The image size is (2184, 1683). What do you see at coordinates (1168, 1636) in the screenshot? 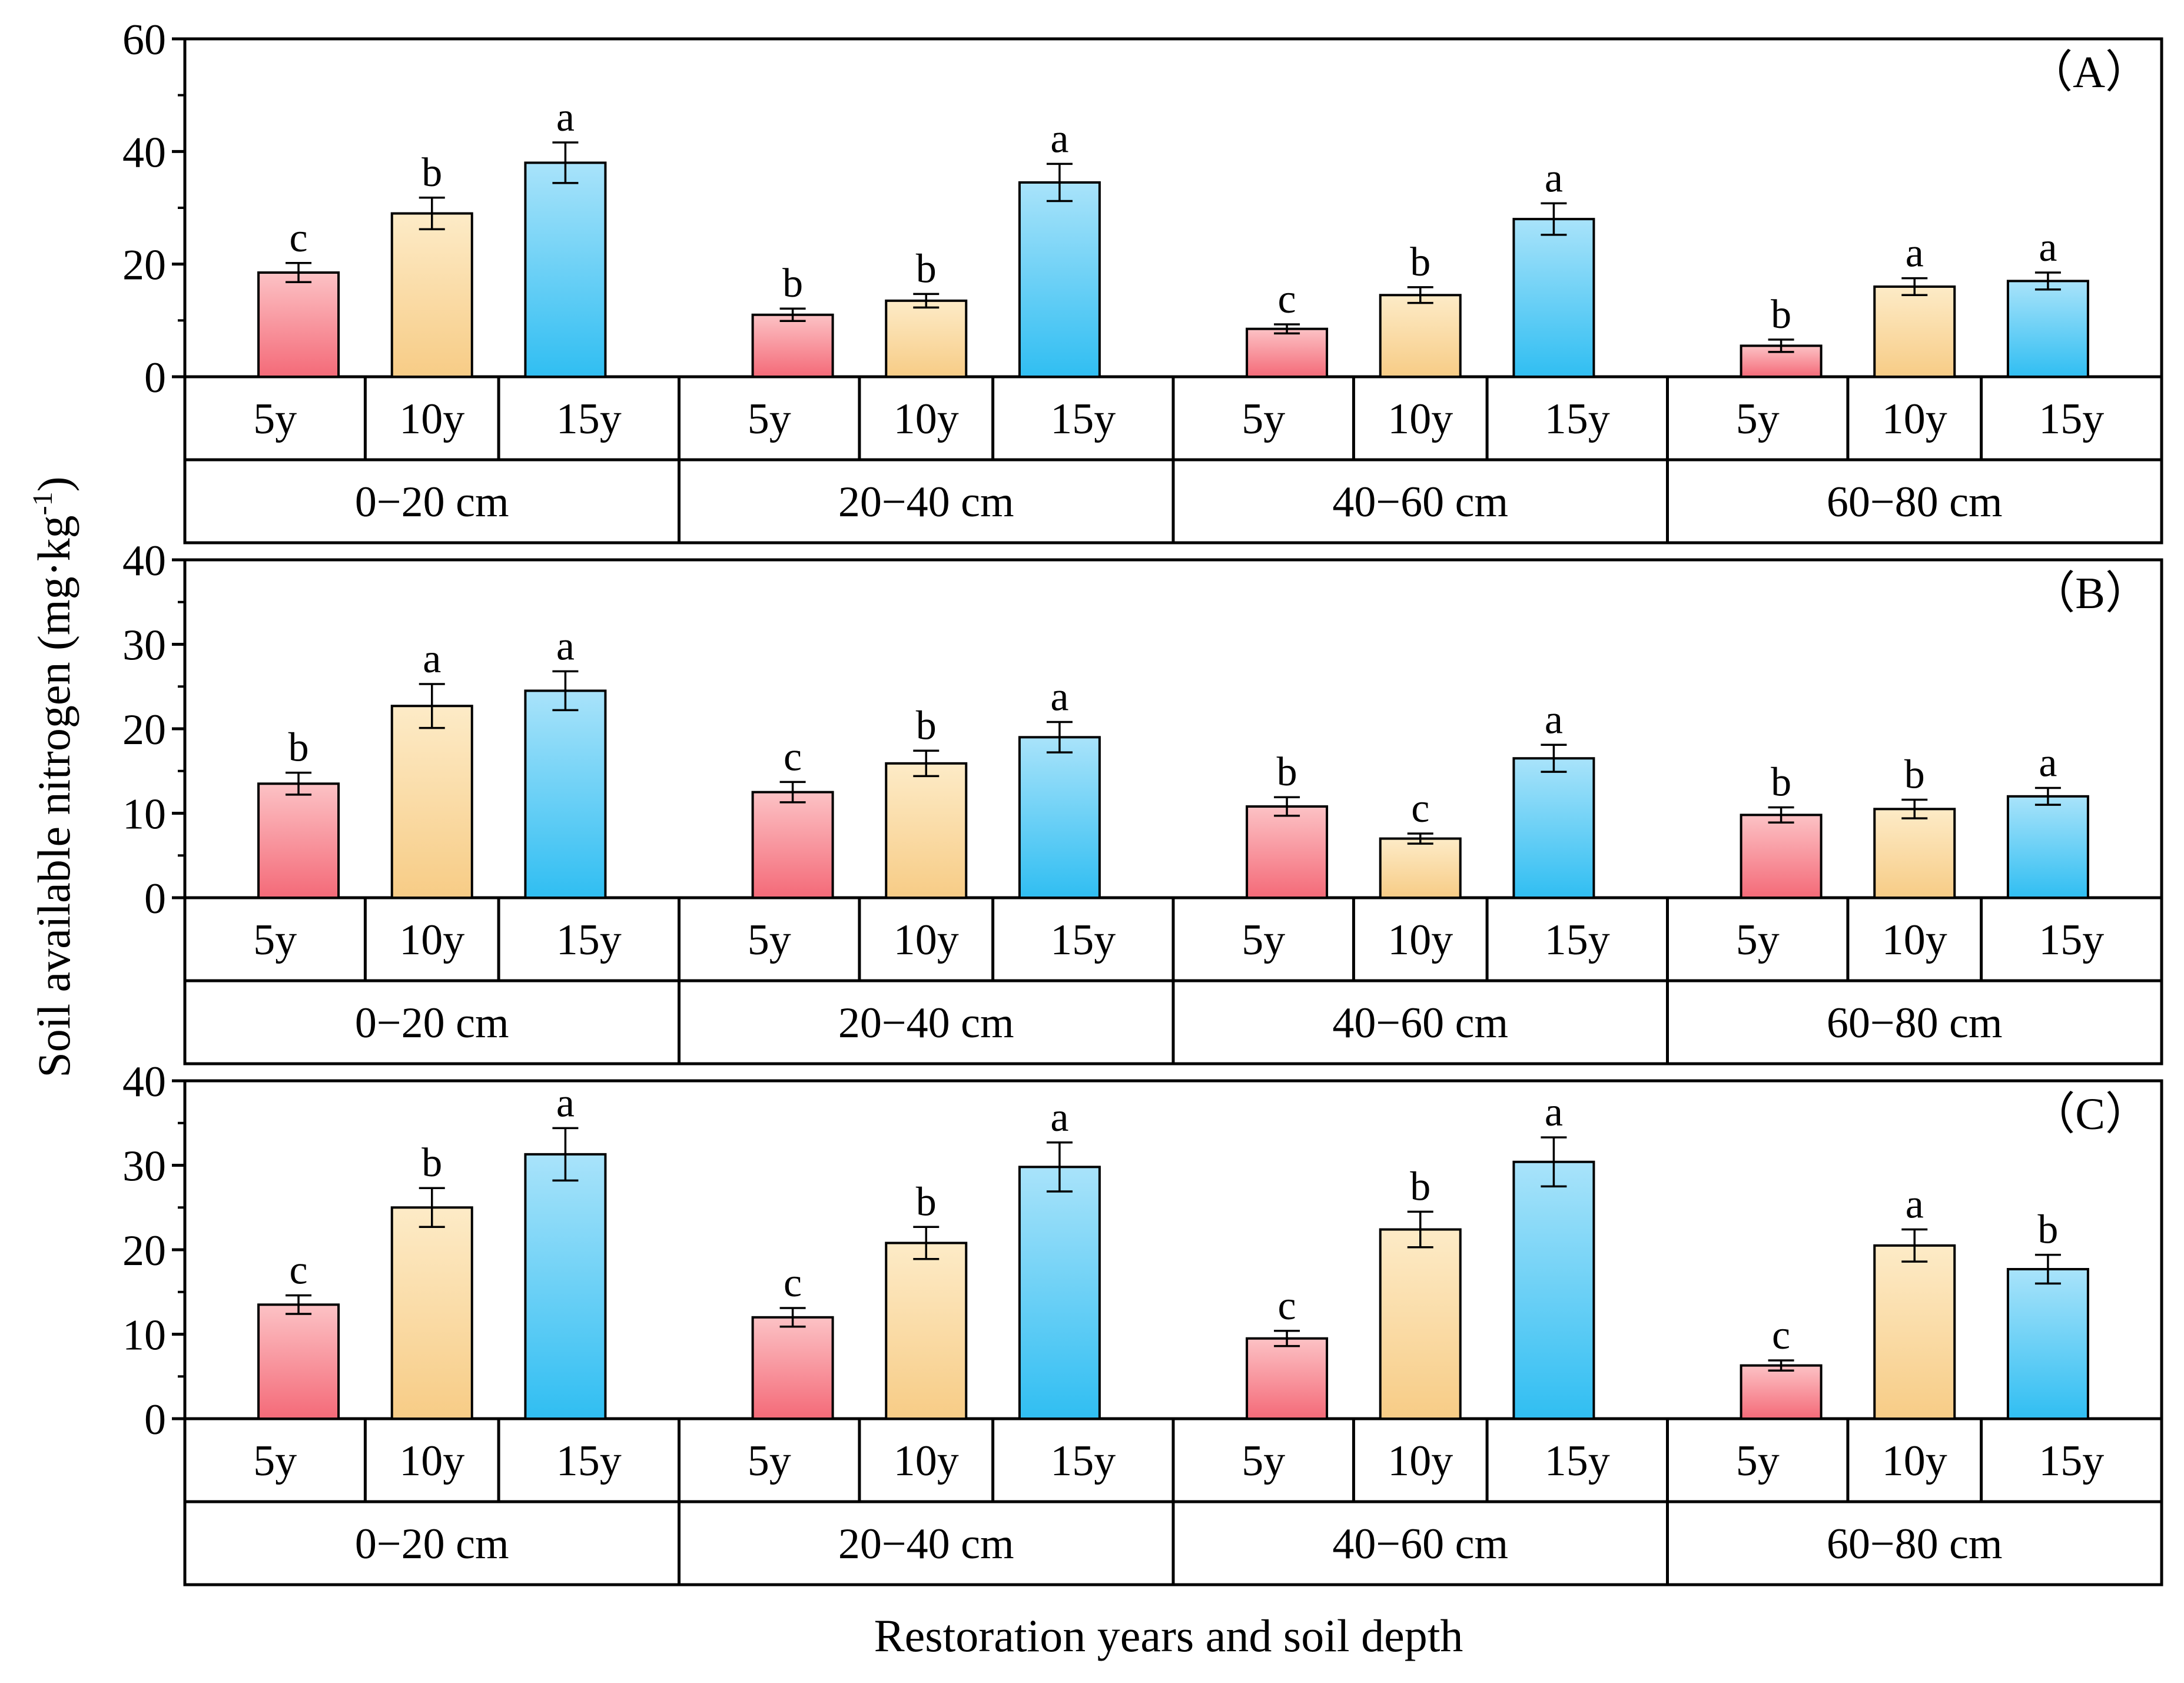
I see `x-axis-title: Restoration years and soil depth` at bounding box center [1168, 1636].